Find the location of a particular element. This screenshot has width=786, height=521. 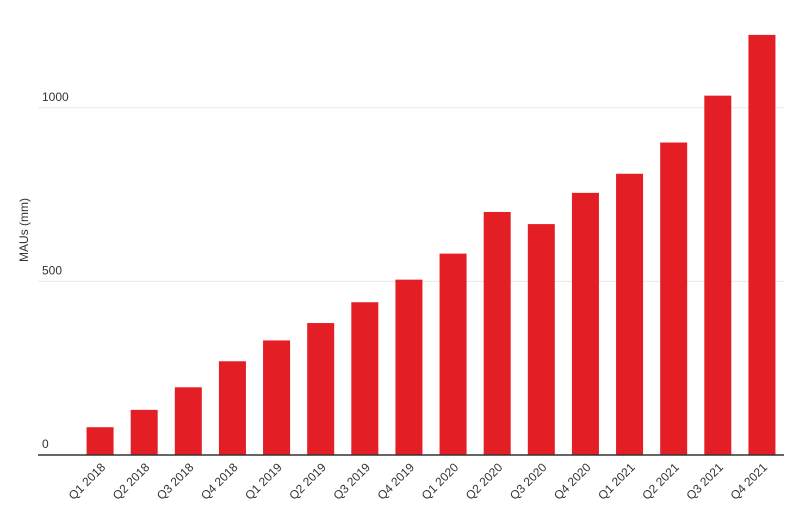

x-tick-label: Q4 2019 is located at coordinates (396, 481).